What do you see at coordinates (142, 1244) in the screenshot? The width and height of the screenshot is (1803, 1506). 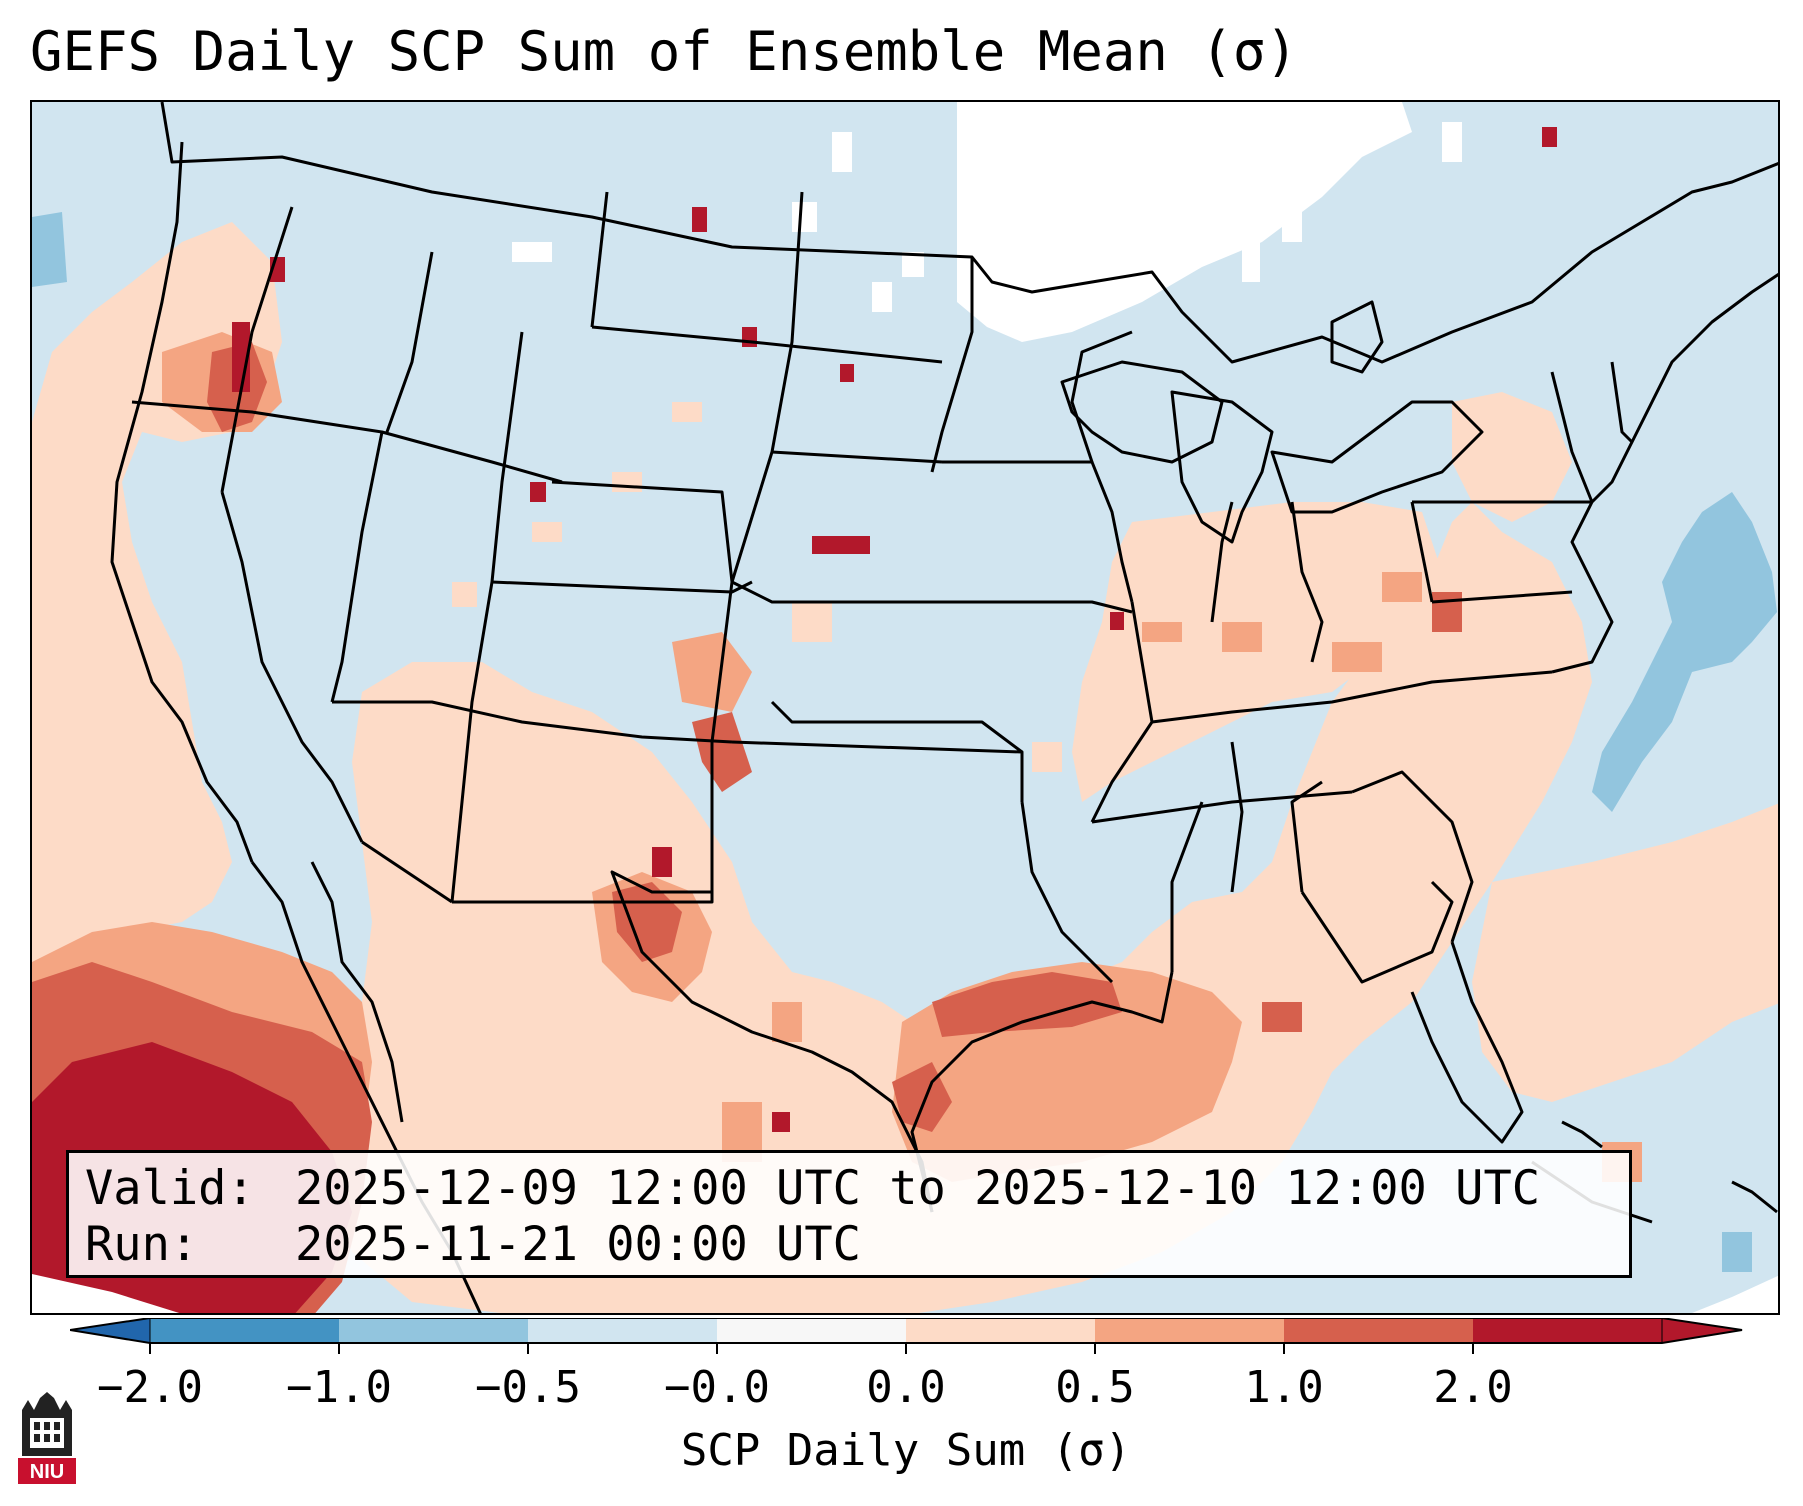 I see `run-label: Run:` at bounding box center [142, 1244].